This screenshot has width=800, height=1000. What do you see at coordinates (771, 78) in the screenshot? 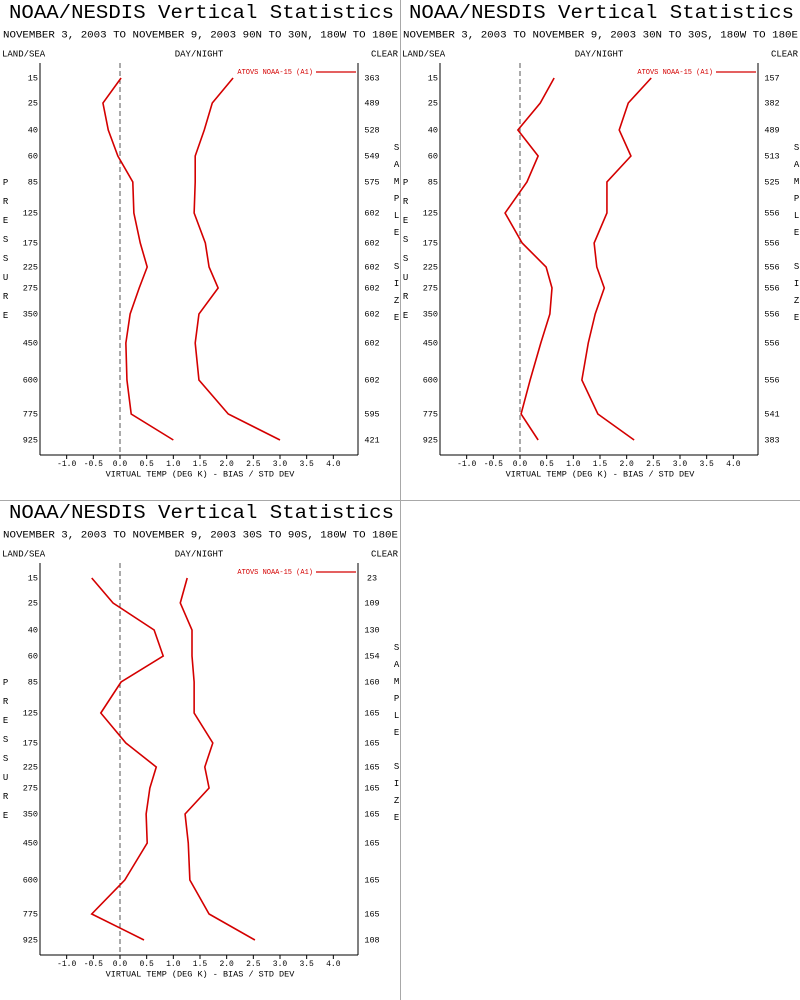
I see `sample-size-label: 157` at bounding box center [771, 78].